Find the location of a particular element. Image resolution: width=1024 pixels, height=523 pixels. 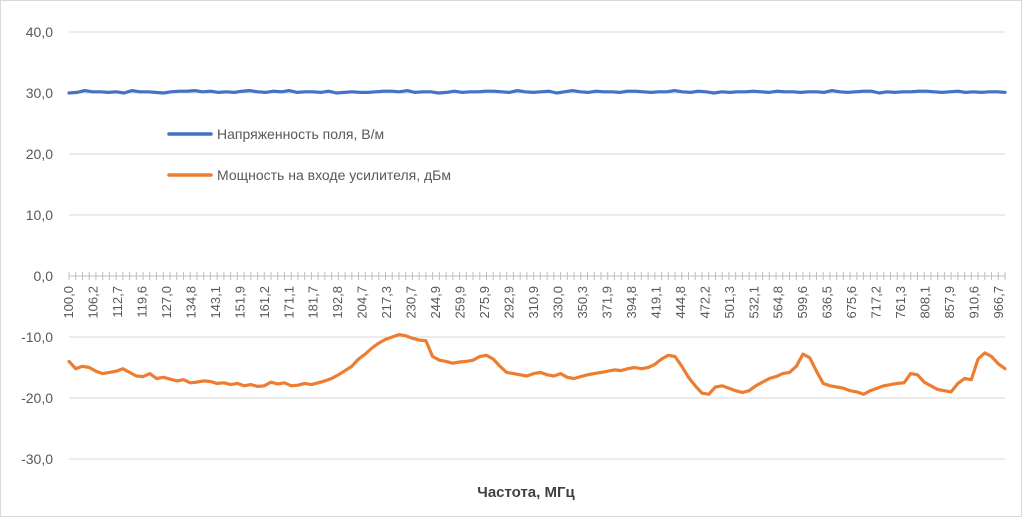

legend-label: Мощность на входе усилителя, дБм is located at coordinates (334, 175).